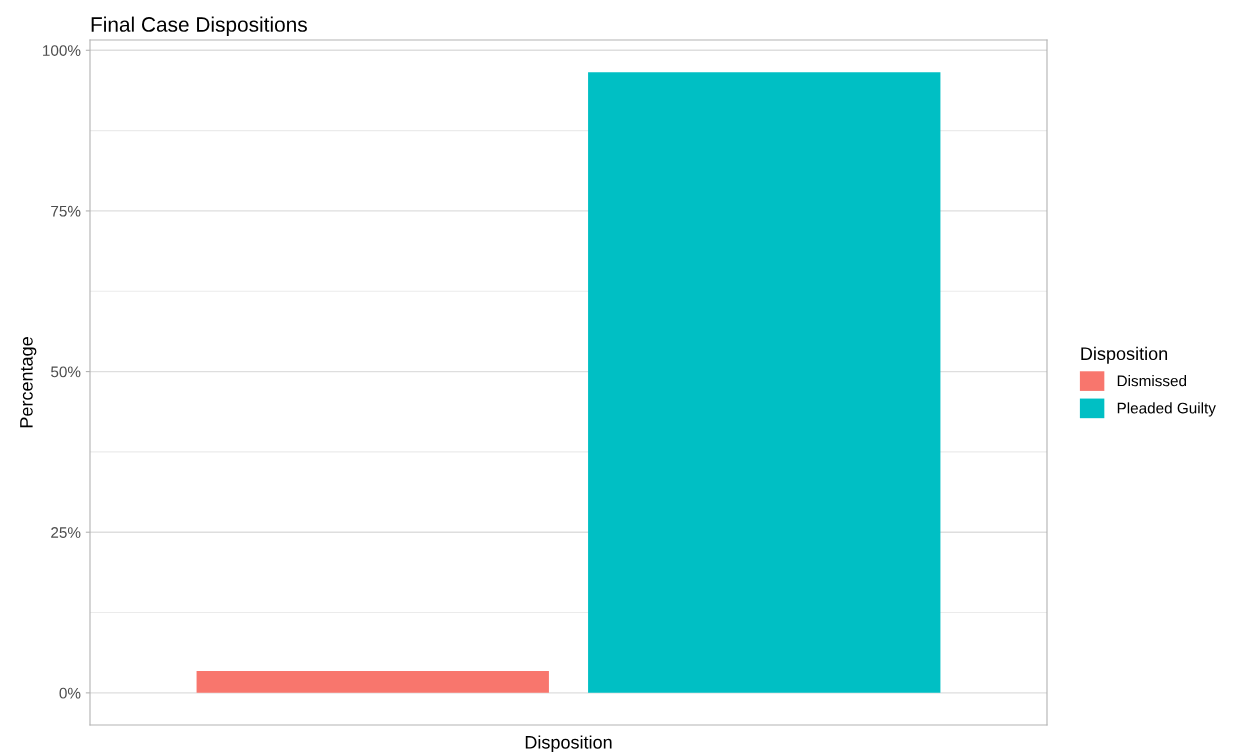 The height and width of the screenshot is (752, 1238). What do you see at coordinates (28, 382) in the screenshot?
I see `y-axis-title: Percentage` at bounding box center [28, 382].